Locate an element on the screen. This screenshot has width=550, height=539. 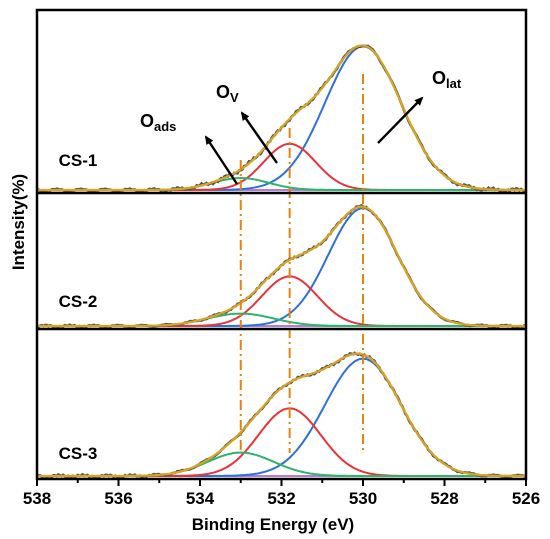
panel-label-cs2: CS-2 is located at coordinates (78, 301).